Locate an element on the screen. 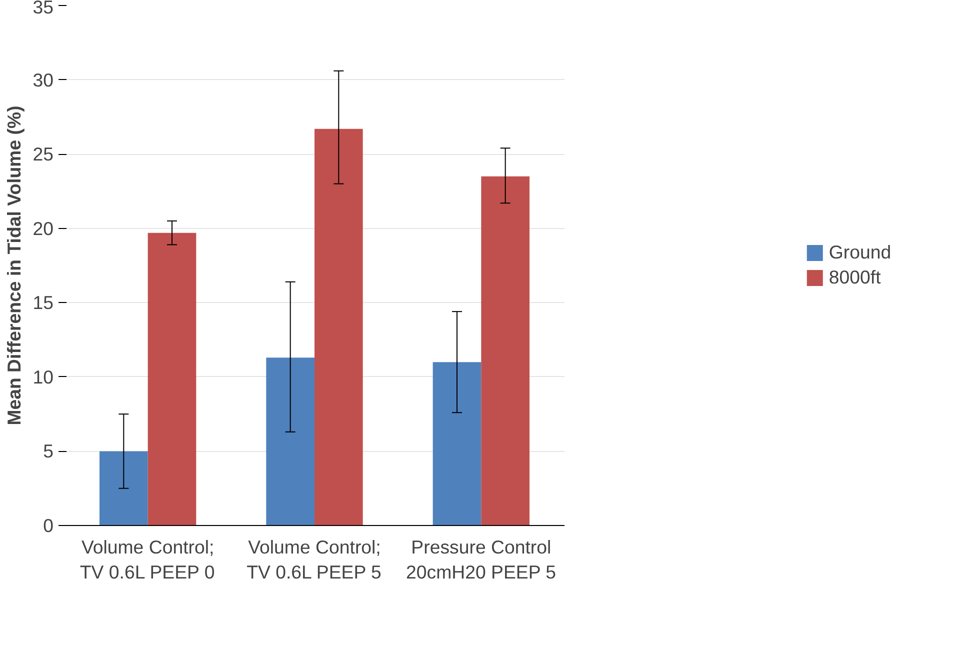  y-tick-label: 25 is located at coordinates (43, 154).